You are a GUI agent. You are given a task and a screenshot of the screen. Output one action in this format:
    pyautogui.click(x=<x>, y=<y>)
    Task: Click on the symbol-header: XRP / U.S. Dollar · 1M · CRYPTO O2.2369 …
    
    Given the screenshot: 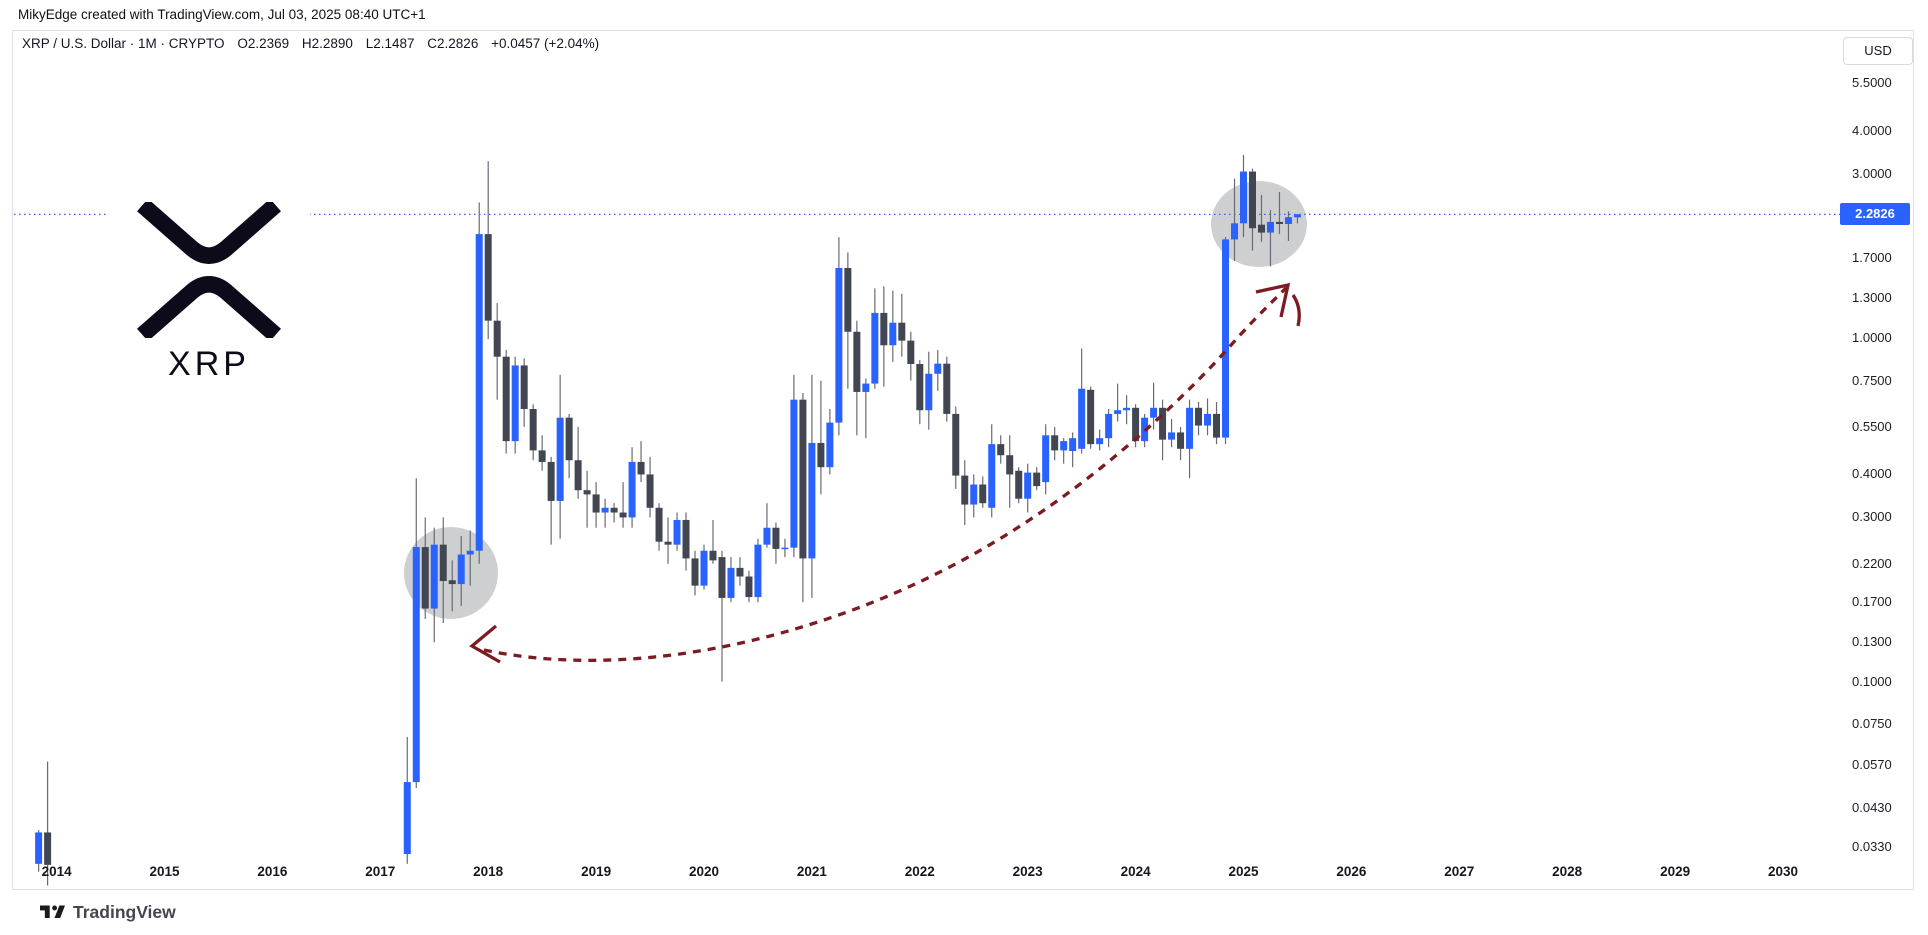 What is the action you would take?
    pyautogui.click(x=315, y=43)
    